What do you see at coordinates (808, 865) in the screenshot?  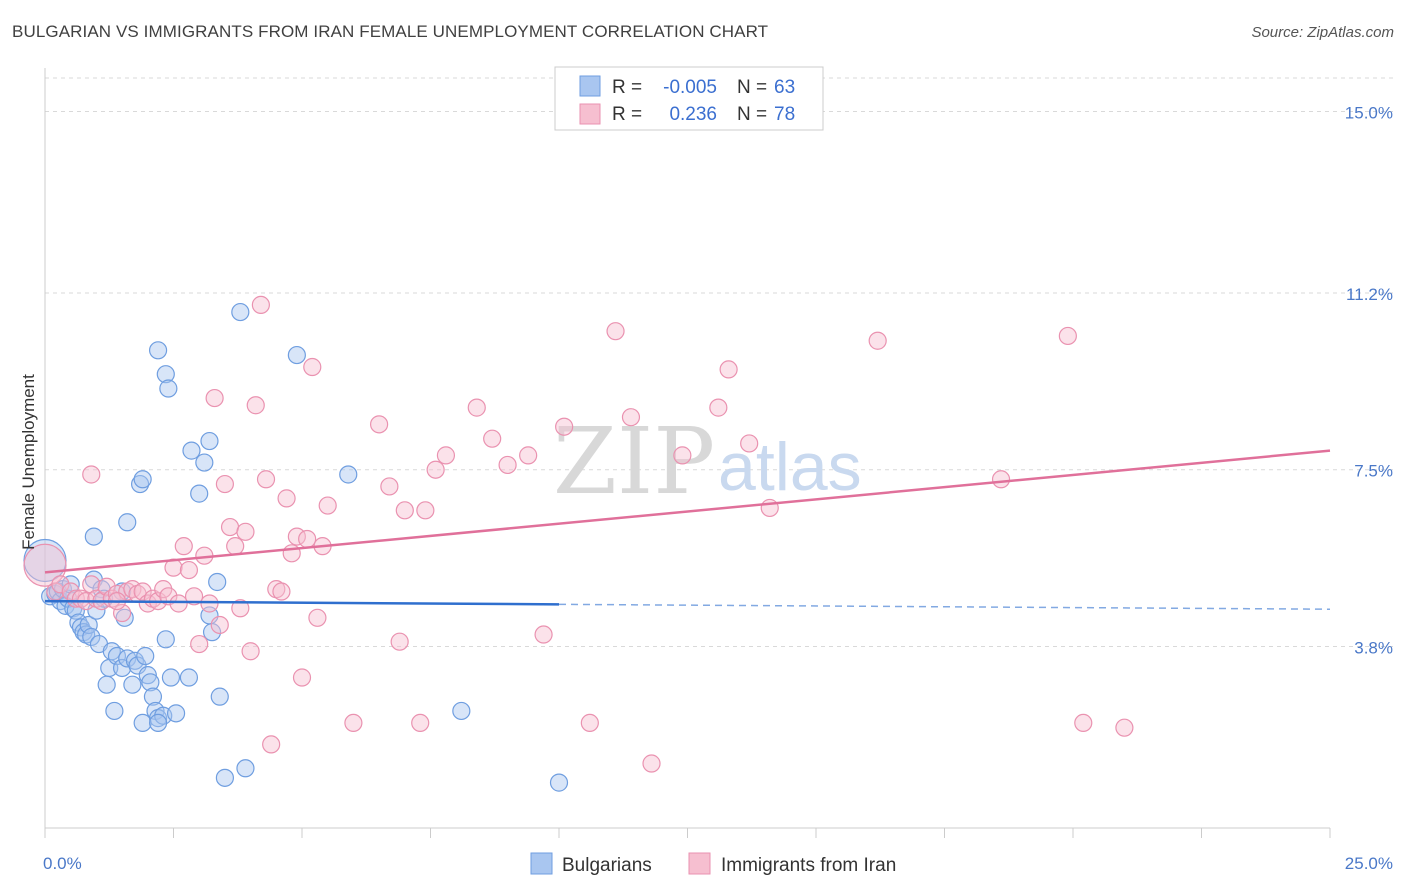 I see `bottom-legend-iran: Immigrants from Iran` at bounding box center [808, 865].